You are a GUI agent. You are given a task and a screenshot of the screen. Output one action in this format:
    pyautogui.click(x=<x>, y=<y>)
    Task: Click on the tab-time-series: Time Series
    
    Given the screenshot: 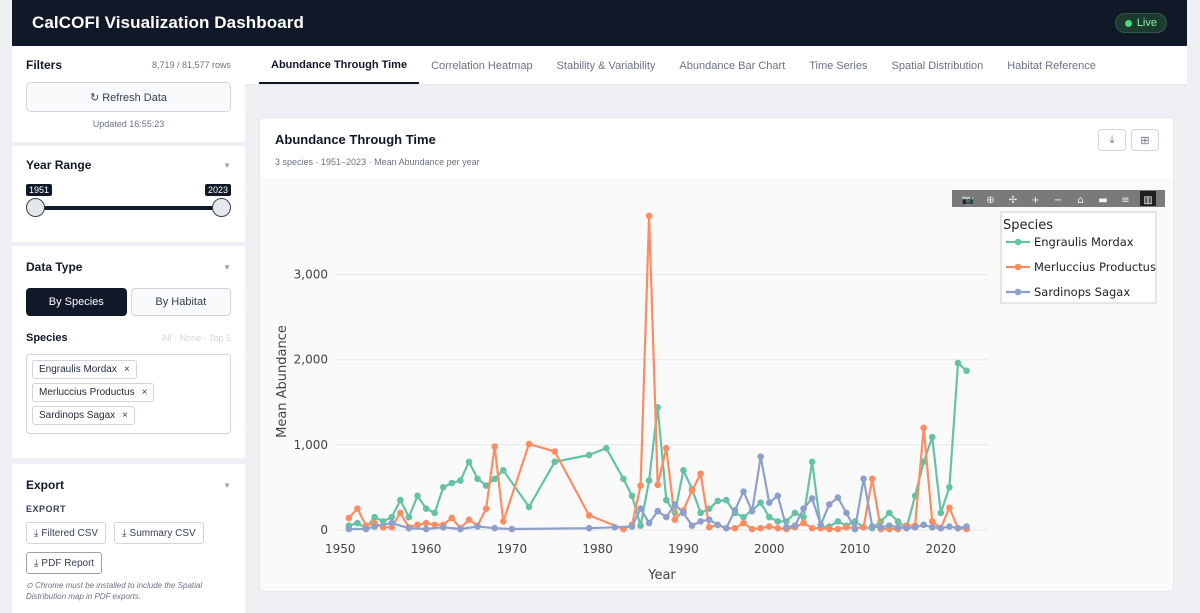 What is the action you would take?
    pyautogui.click(x=838, y=66)
    